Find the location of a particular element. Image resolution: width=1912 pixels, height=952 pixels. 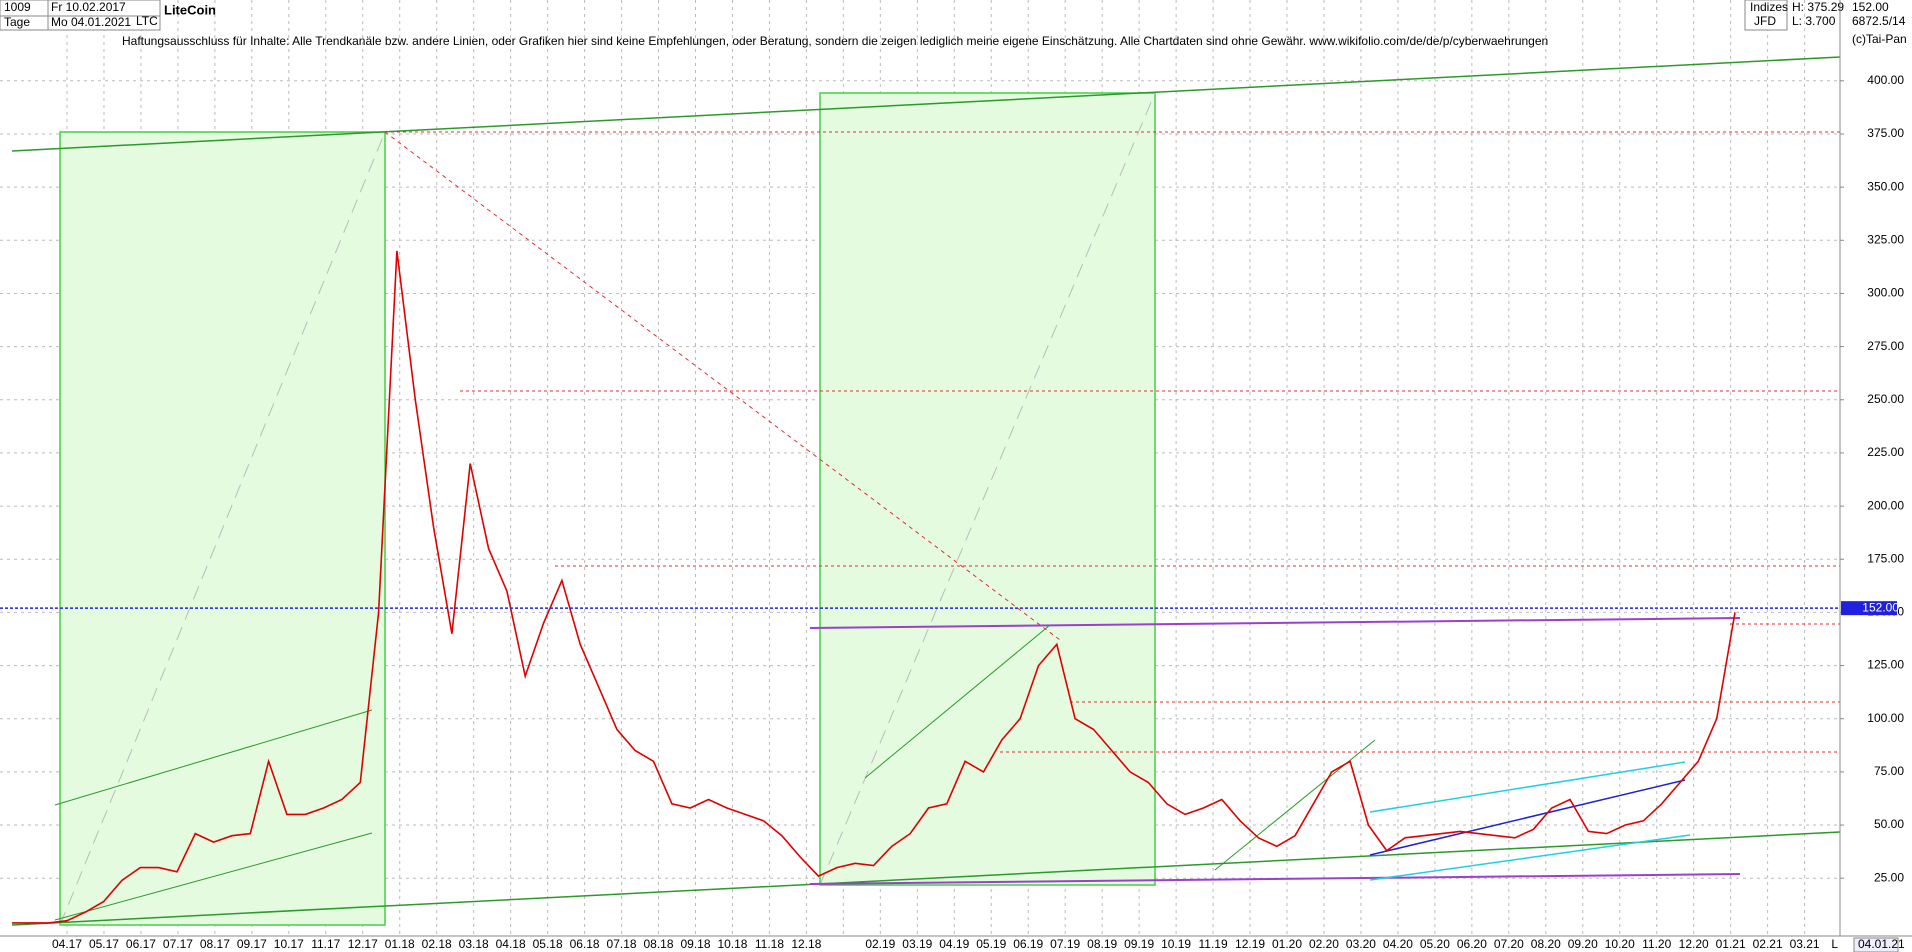

x-tick-label: 08.17 is located at coordinates (215, 944).